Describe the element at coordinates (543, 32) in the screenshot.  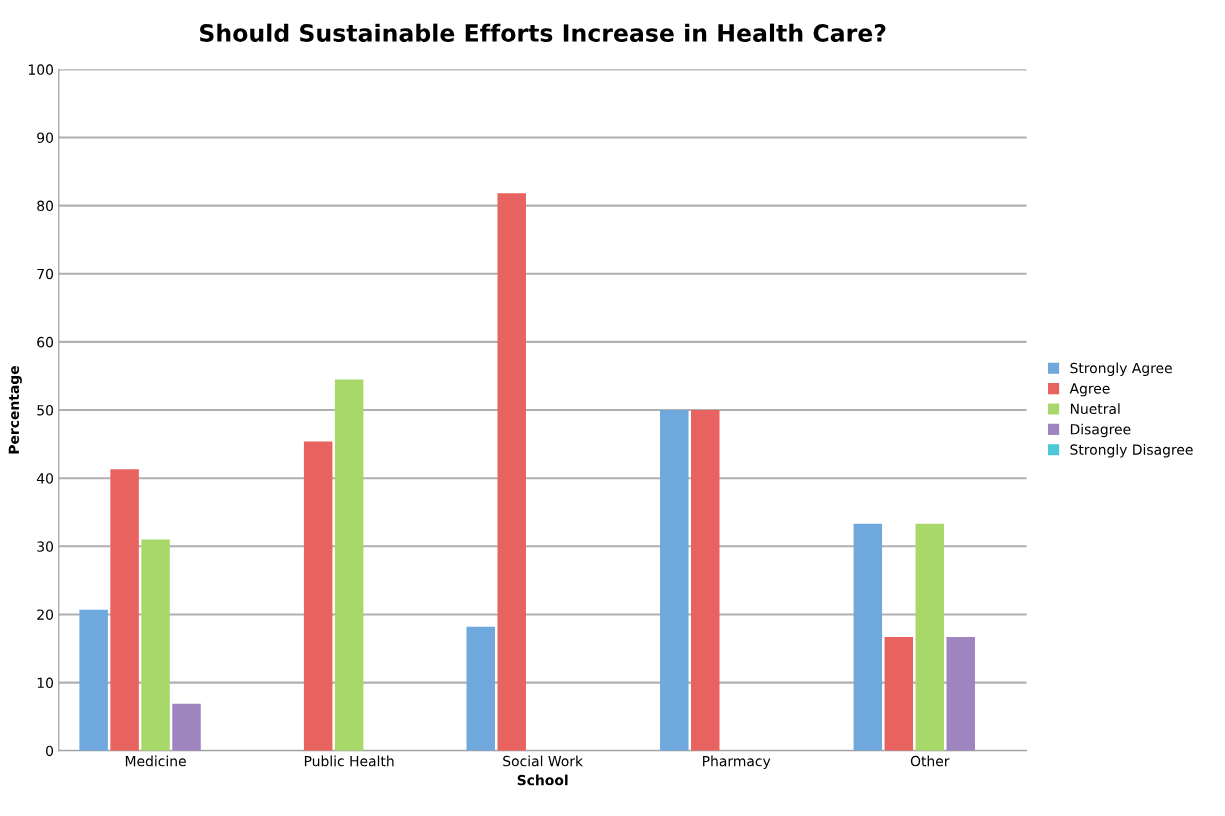
I see `chart-title: Should Sustainable Efforts Increase in Health Care?` at that location.